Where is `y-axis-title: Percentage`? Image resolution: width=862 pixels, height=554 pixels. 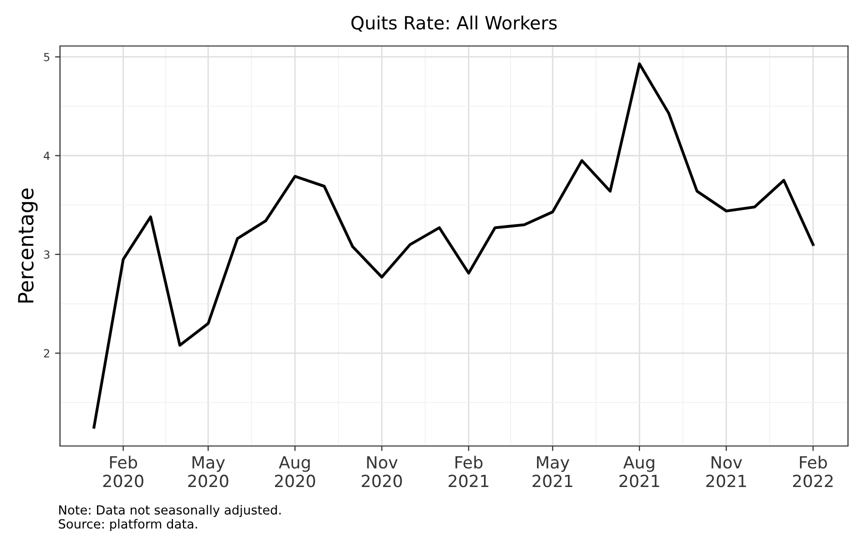 y-axis-title: Percentage is located at coordinates (28, 245).